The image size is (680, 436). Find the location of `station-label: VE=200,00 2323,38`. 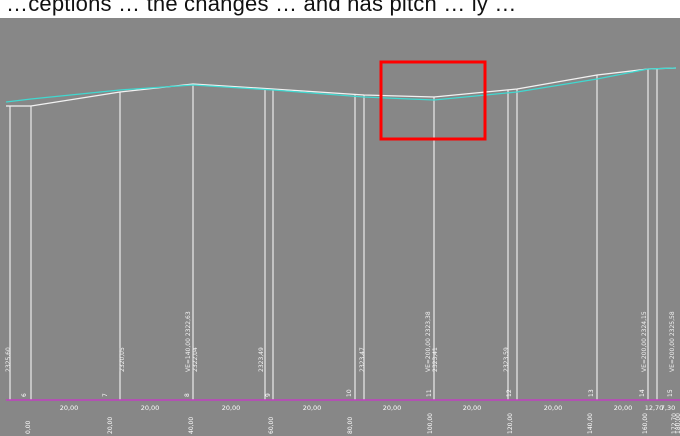

station-label: VE=200,00 2323,38 is located at coordinates (428, 341).